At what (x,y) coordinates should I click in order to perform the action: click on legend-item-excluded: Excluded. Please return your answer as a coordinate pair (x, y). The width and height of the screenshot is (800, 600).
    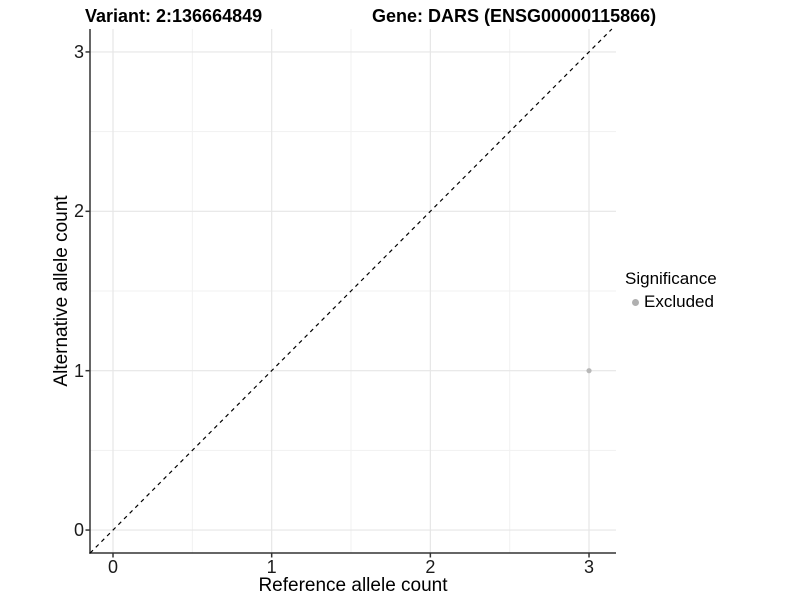
    Looking at the image, I should click on (674, 302).